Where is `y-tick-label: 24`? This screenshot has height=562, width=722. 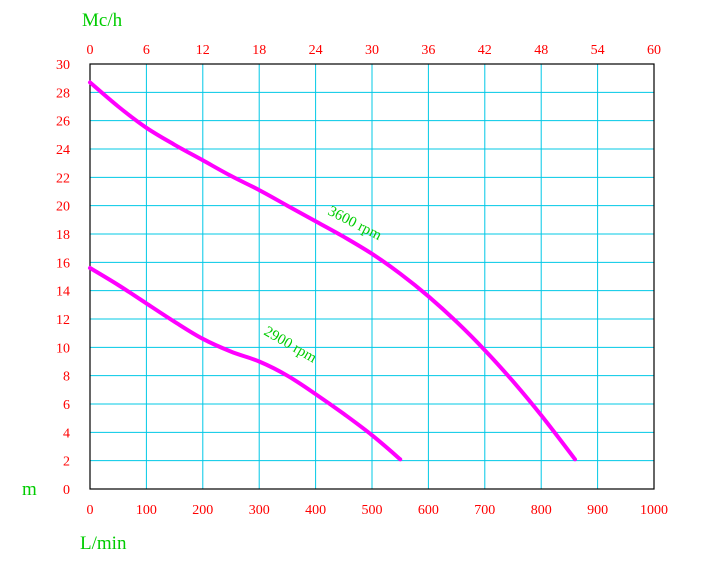
y-tick-label: 24 is located at coordinates (63, 150).